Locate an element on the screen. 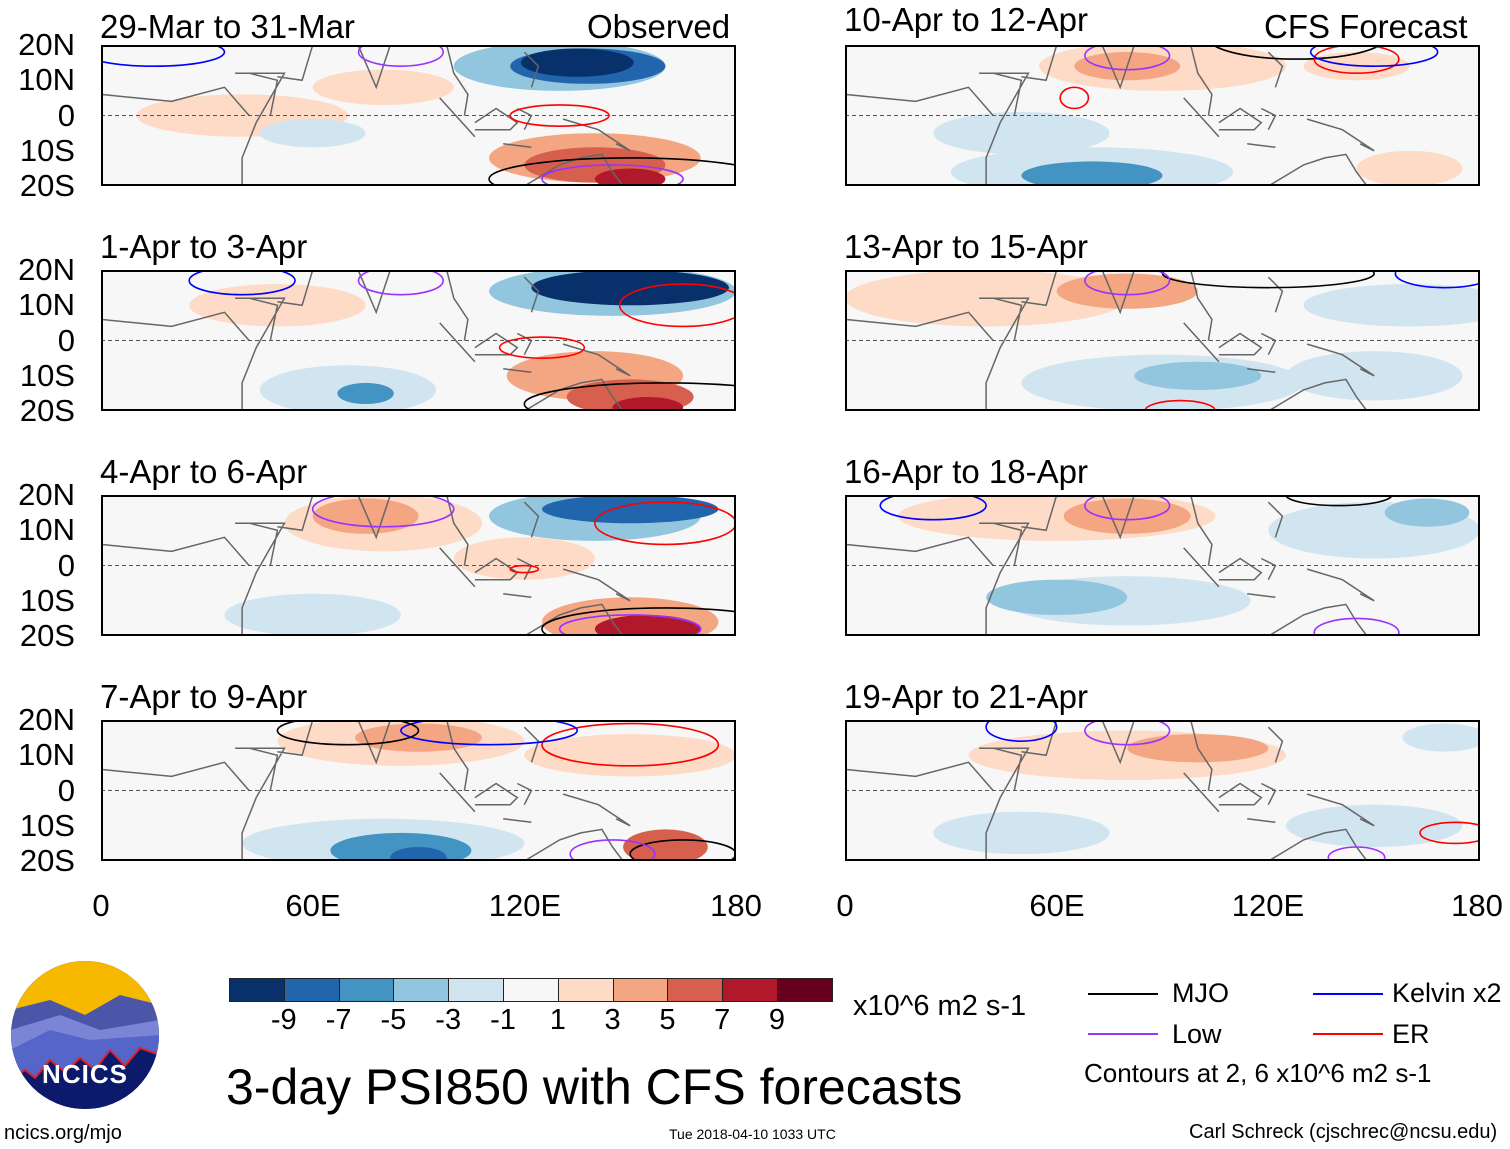 This screenshot has height=1149, width=1510. legend-er-label: ER is located at coordinates (1411, 1034).